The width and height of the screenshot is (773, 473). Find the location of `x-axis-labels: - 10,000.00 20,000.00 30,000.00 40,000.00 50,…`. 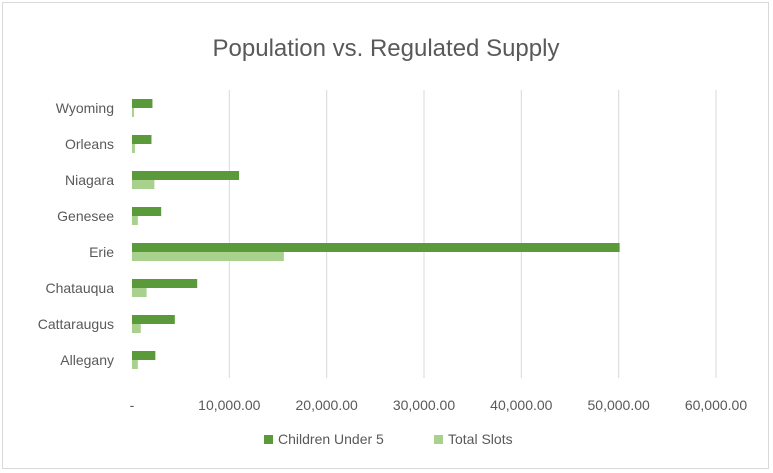

x-axis-labels: - 10,000.00 20,000.00 30,000.00 40,000.00 50,… is located at coordinates (439, 405).